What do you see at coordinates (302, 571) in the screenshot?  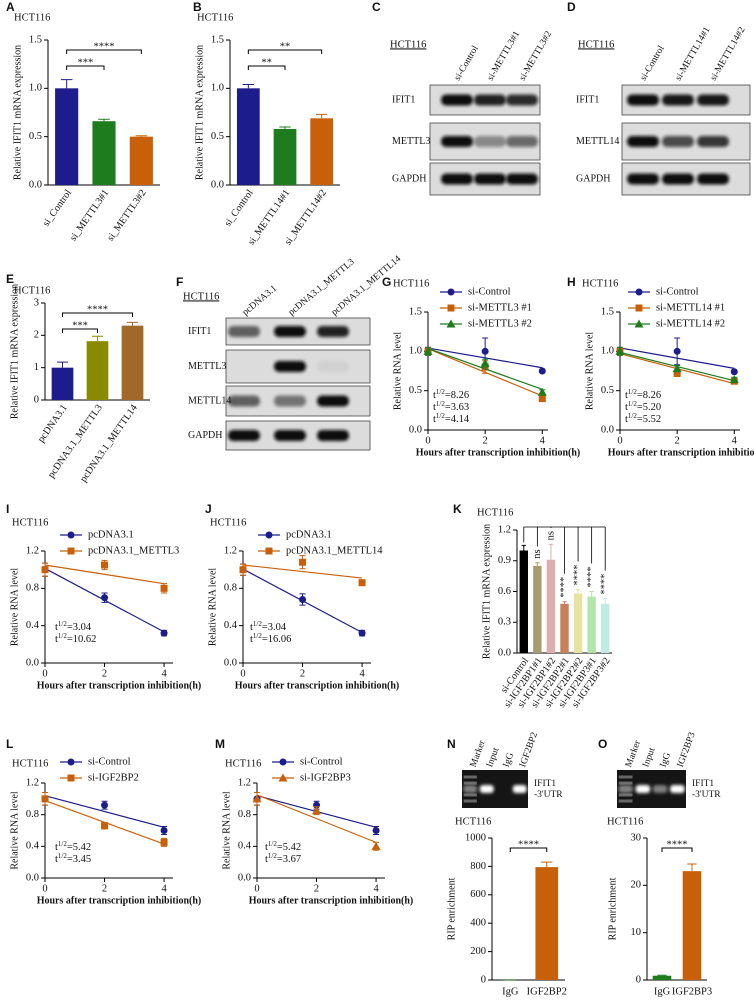 I see `fit-line` at bounding box center [302, 571].